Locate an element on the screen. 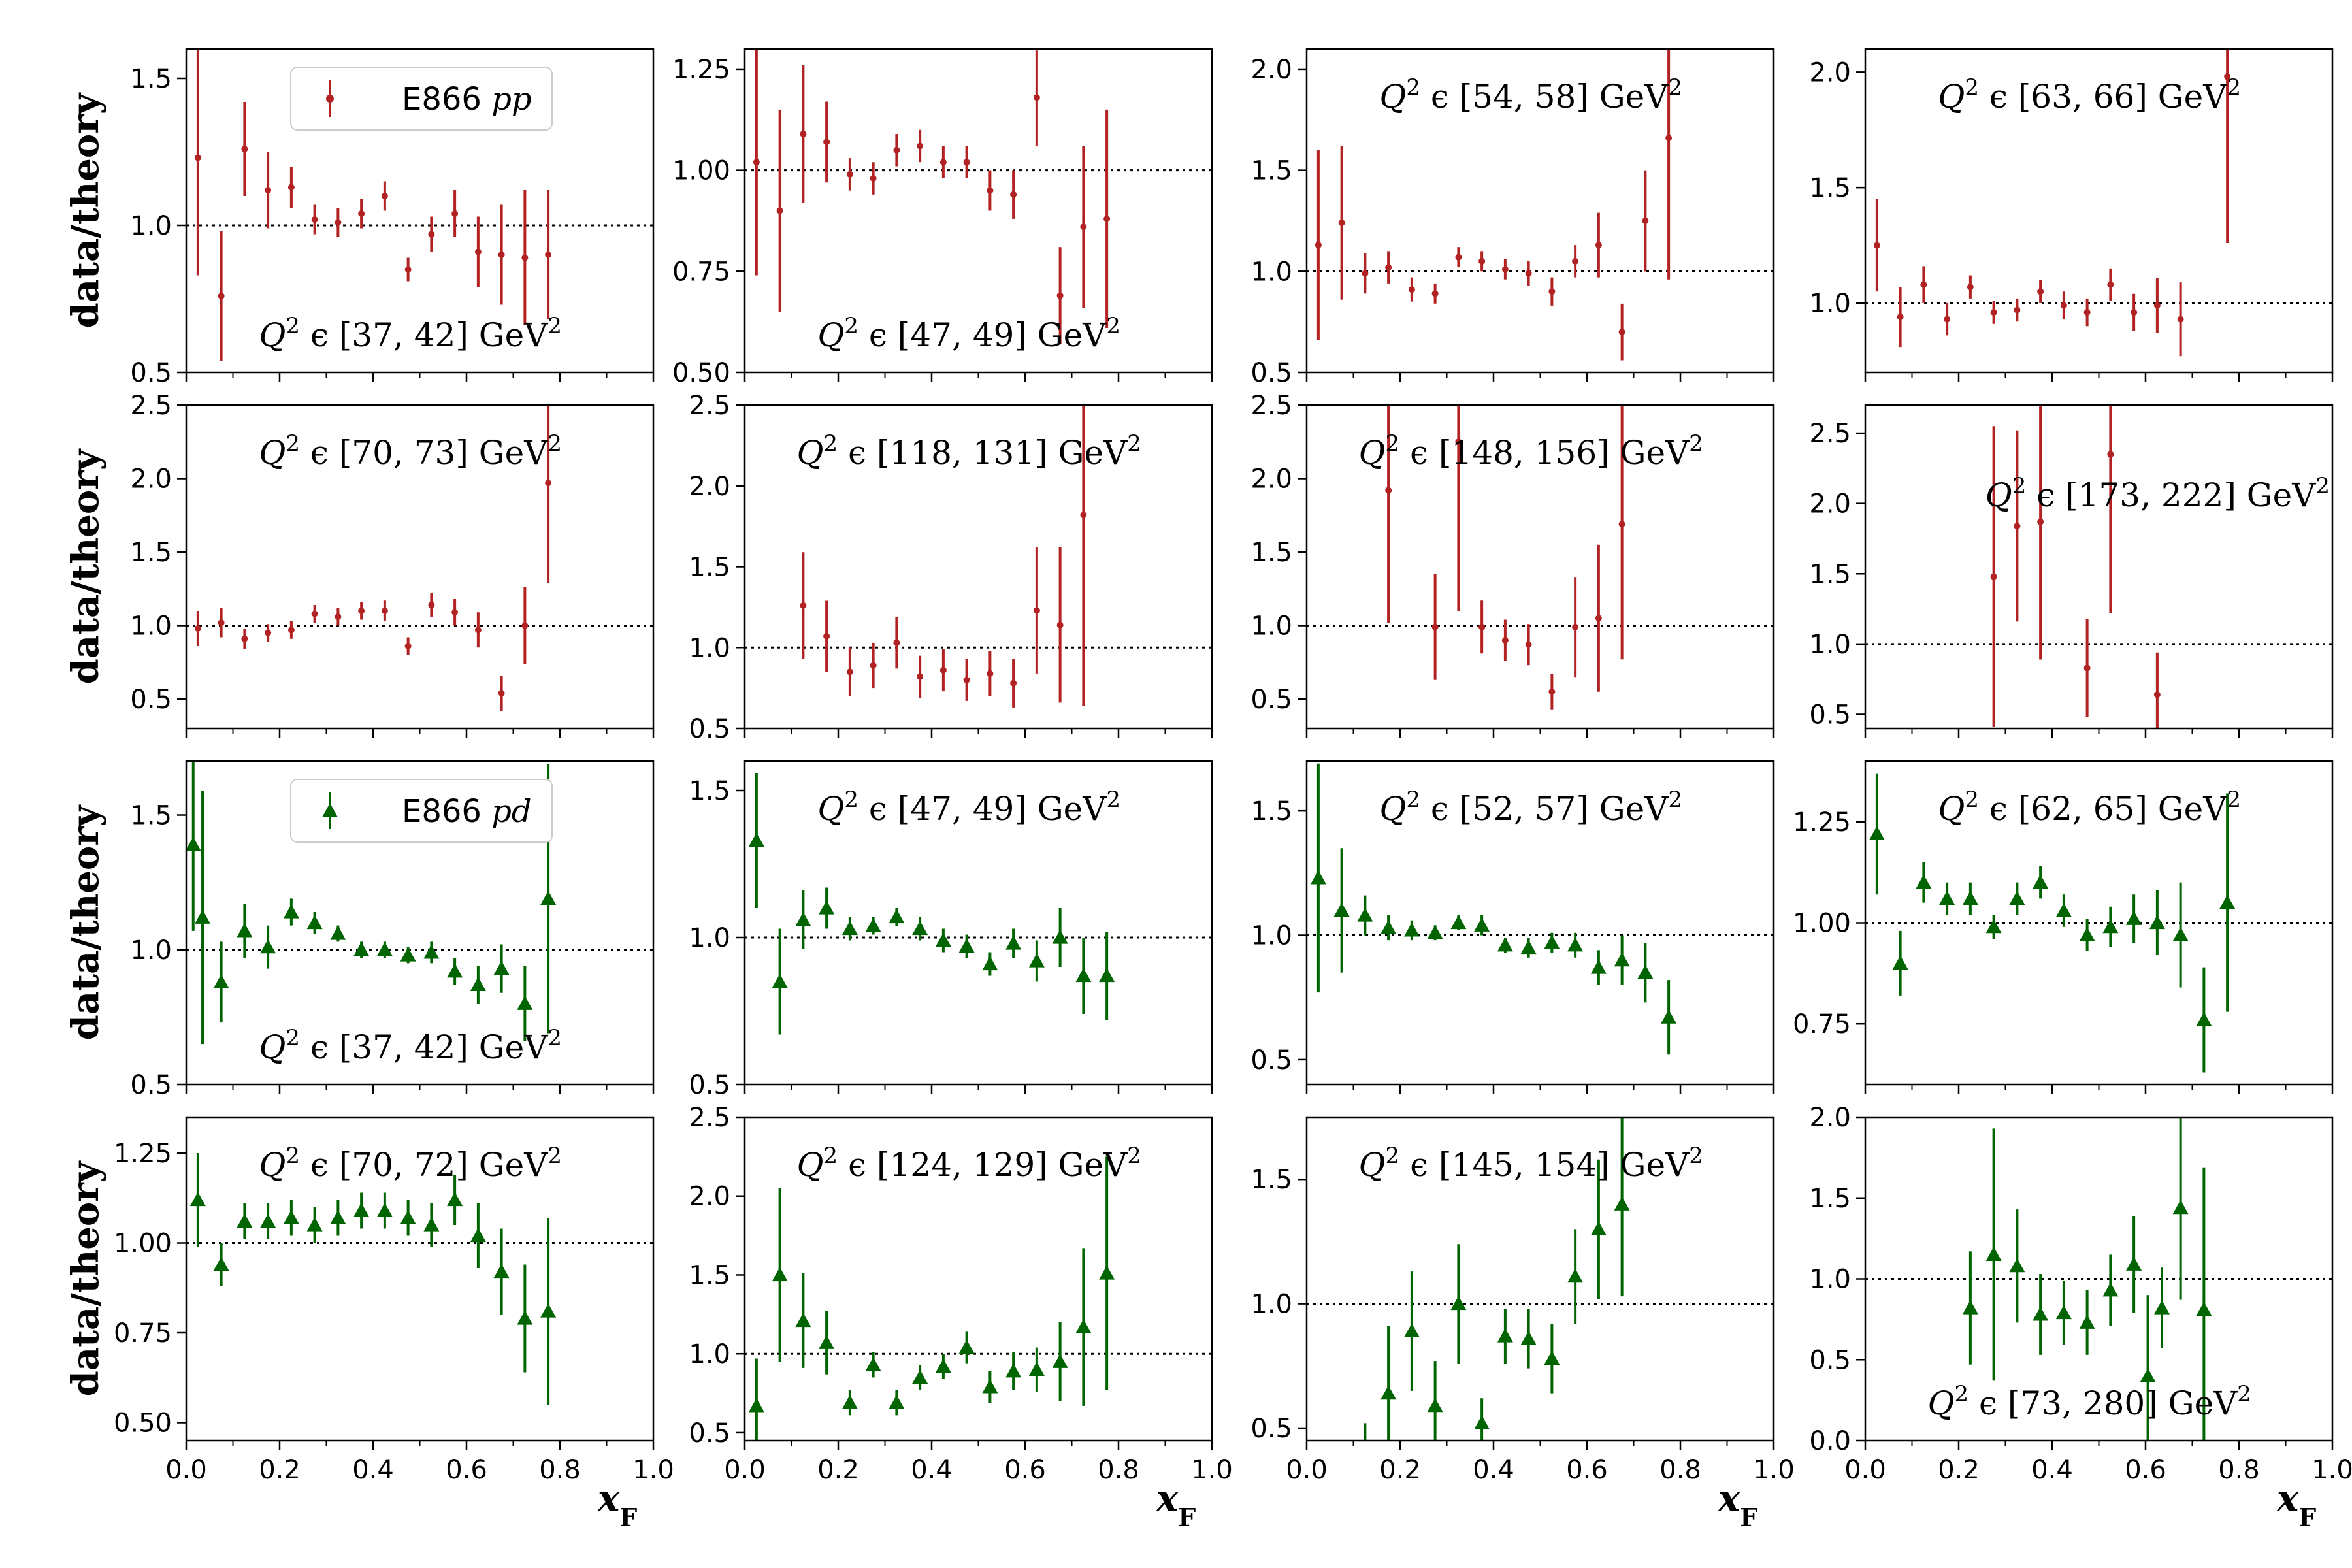 The width and height of the screenshot is (2352, 1568). subplot-8: 0.5 1.0 1.5 2.0 2.5 Q2 ϵ [173, 222] GeV2 is located at coordinates (2071, 571).